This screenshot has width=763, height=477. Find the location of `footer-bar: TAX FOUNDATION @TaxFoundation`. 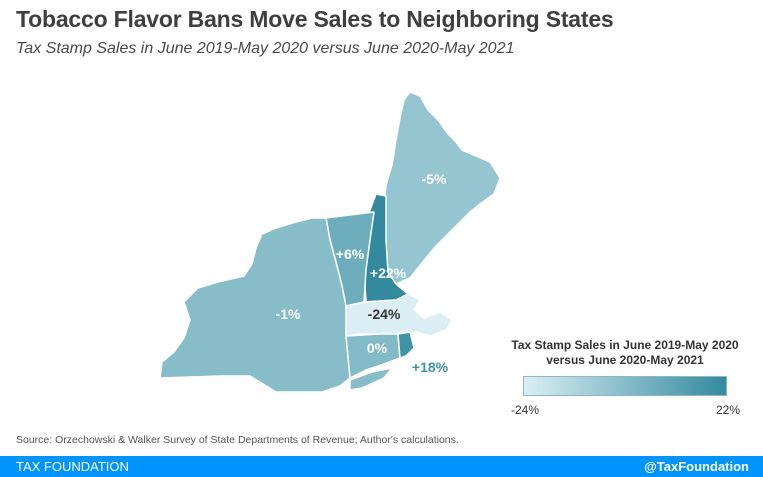

footer-bar: TAX FOUNDATION @TaxFoundation is located at coordinates (381, 466).